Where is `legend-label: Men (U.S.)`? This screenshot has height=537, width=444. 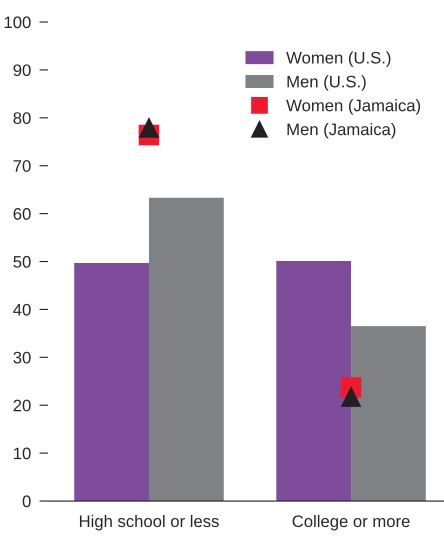 legend-label: Men (U.S.) is located at coordinates (327, 83).